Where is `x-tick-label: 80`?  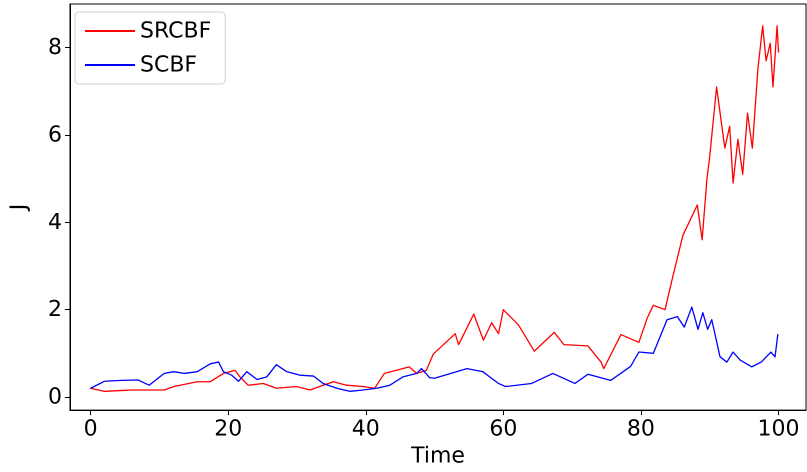
x-tick-label: 80 is located at coordinates (640, 429).